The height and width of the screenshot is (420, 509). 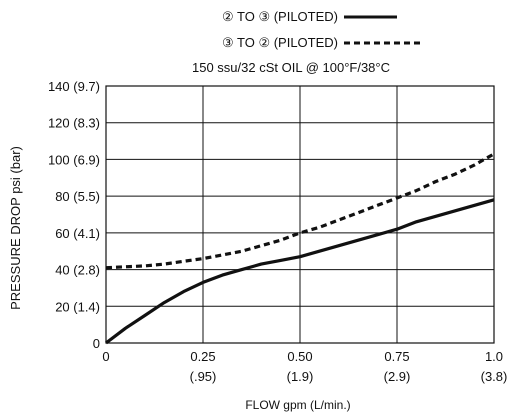 What do you see at coordinates (297, 405) in the screenshot?
I see `x-axis-label: FLOW gpm (L/min.)` at bounding box center [297, 405].